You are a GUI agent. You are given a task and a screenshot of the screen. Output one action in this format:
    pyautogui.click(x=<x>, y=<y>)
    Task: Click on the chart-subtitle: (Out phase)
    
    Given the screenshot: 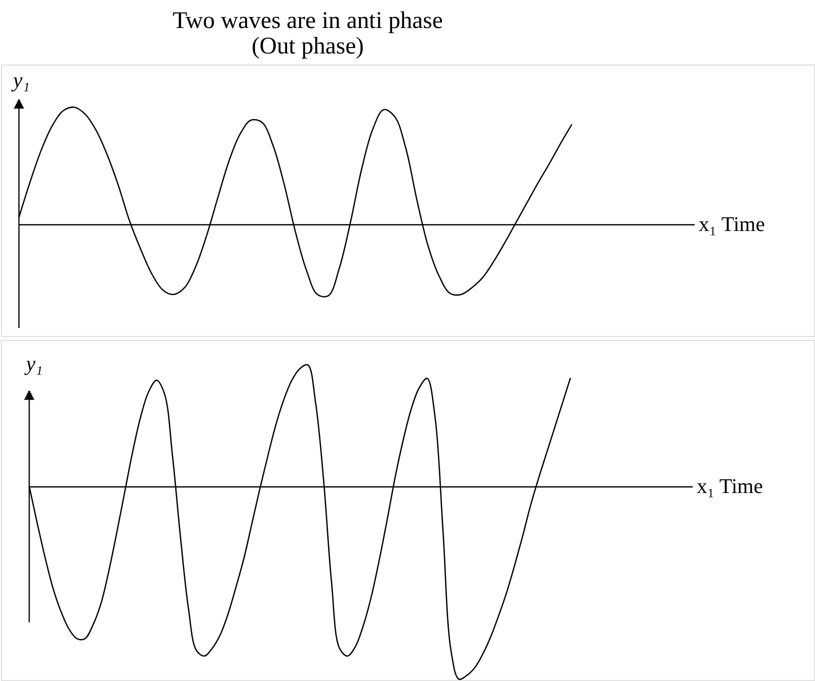 What is the action you would take?
    pyautogui.click(x=308, y=47)
    